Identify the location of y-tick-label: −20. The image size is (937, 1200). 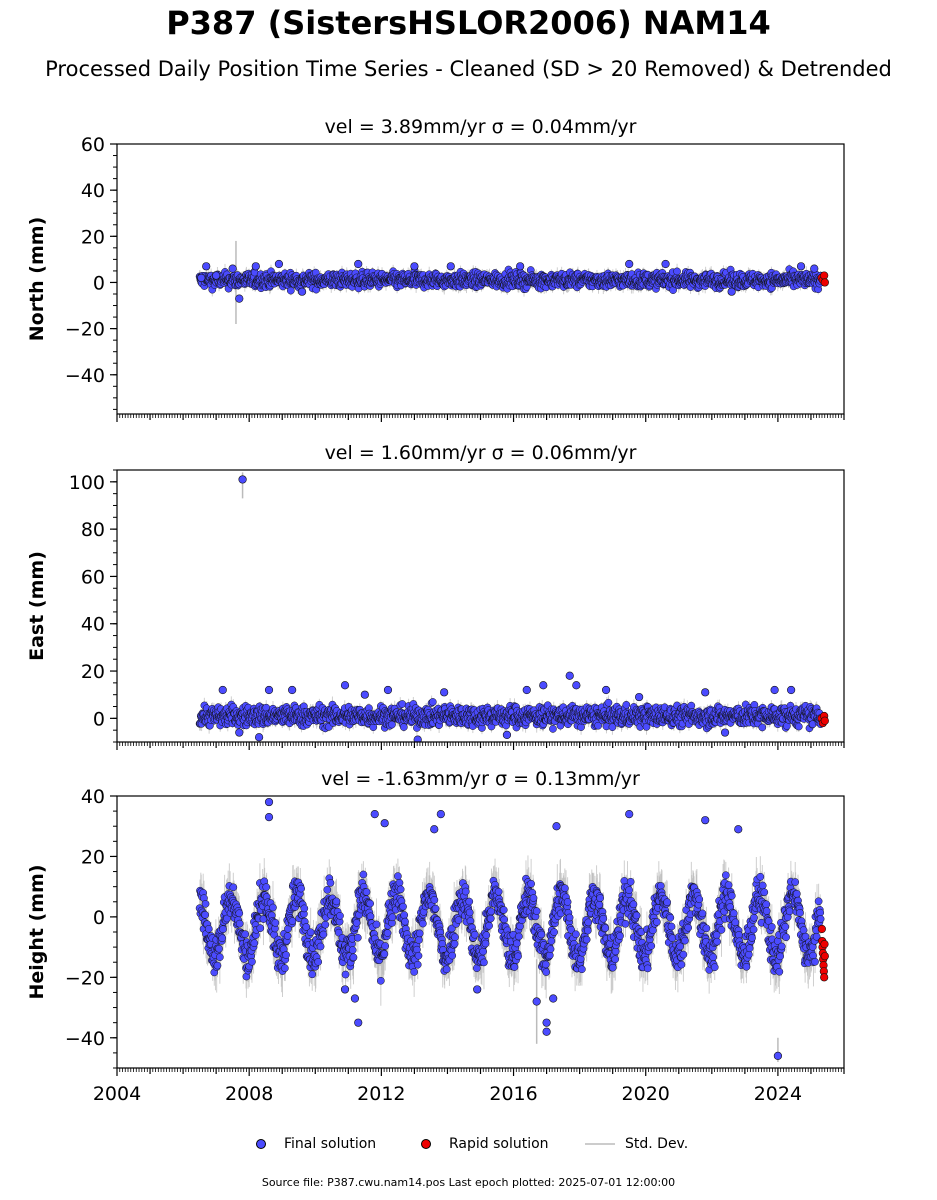
(85, 330).